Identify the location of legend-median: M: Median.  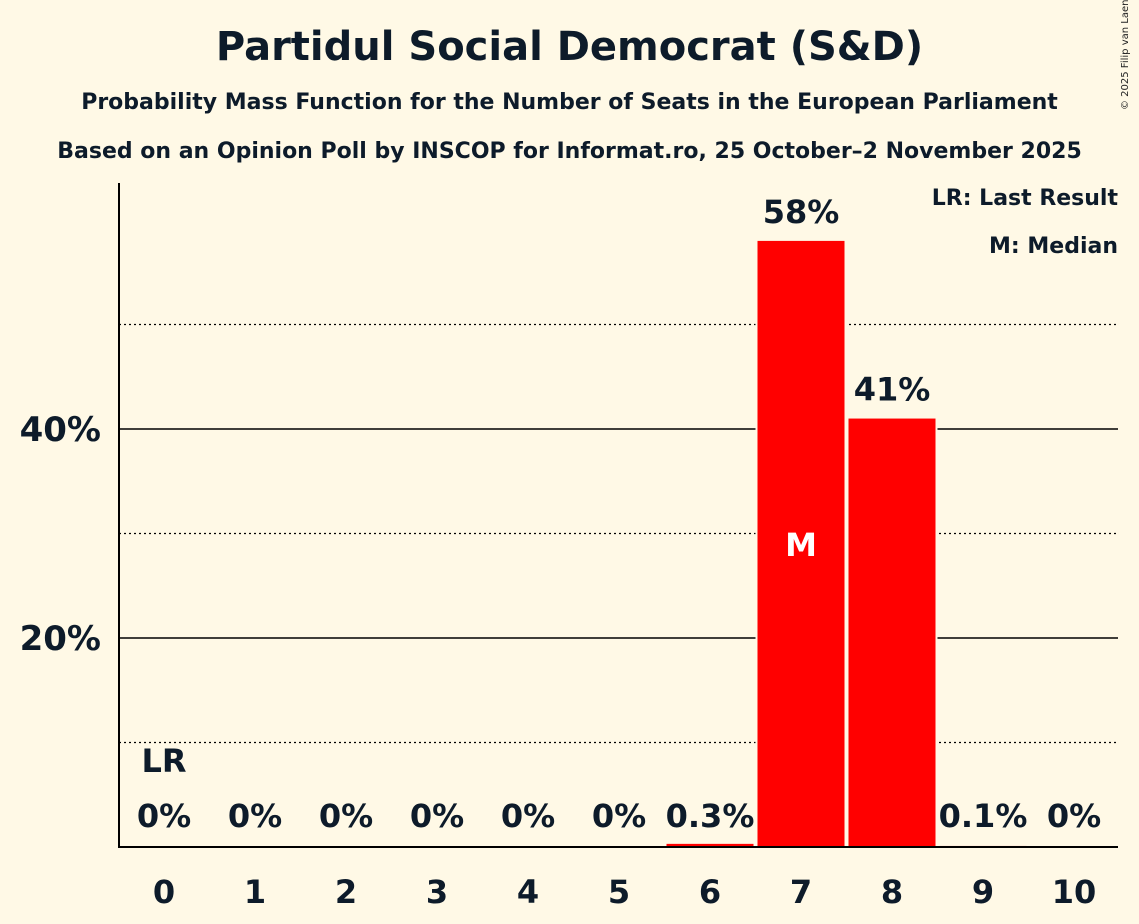
(1053, 246).